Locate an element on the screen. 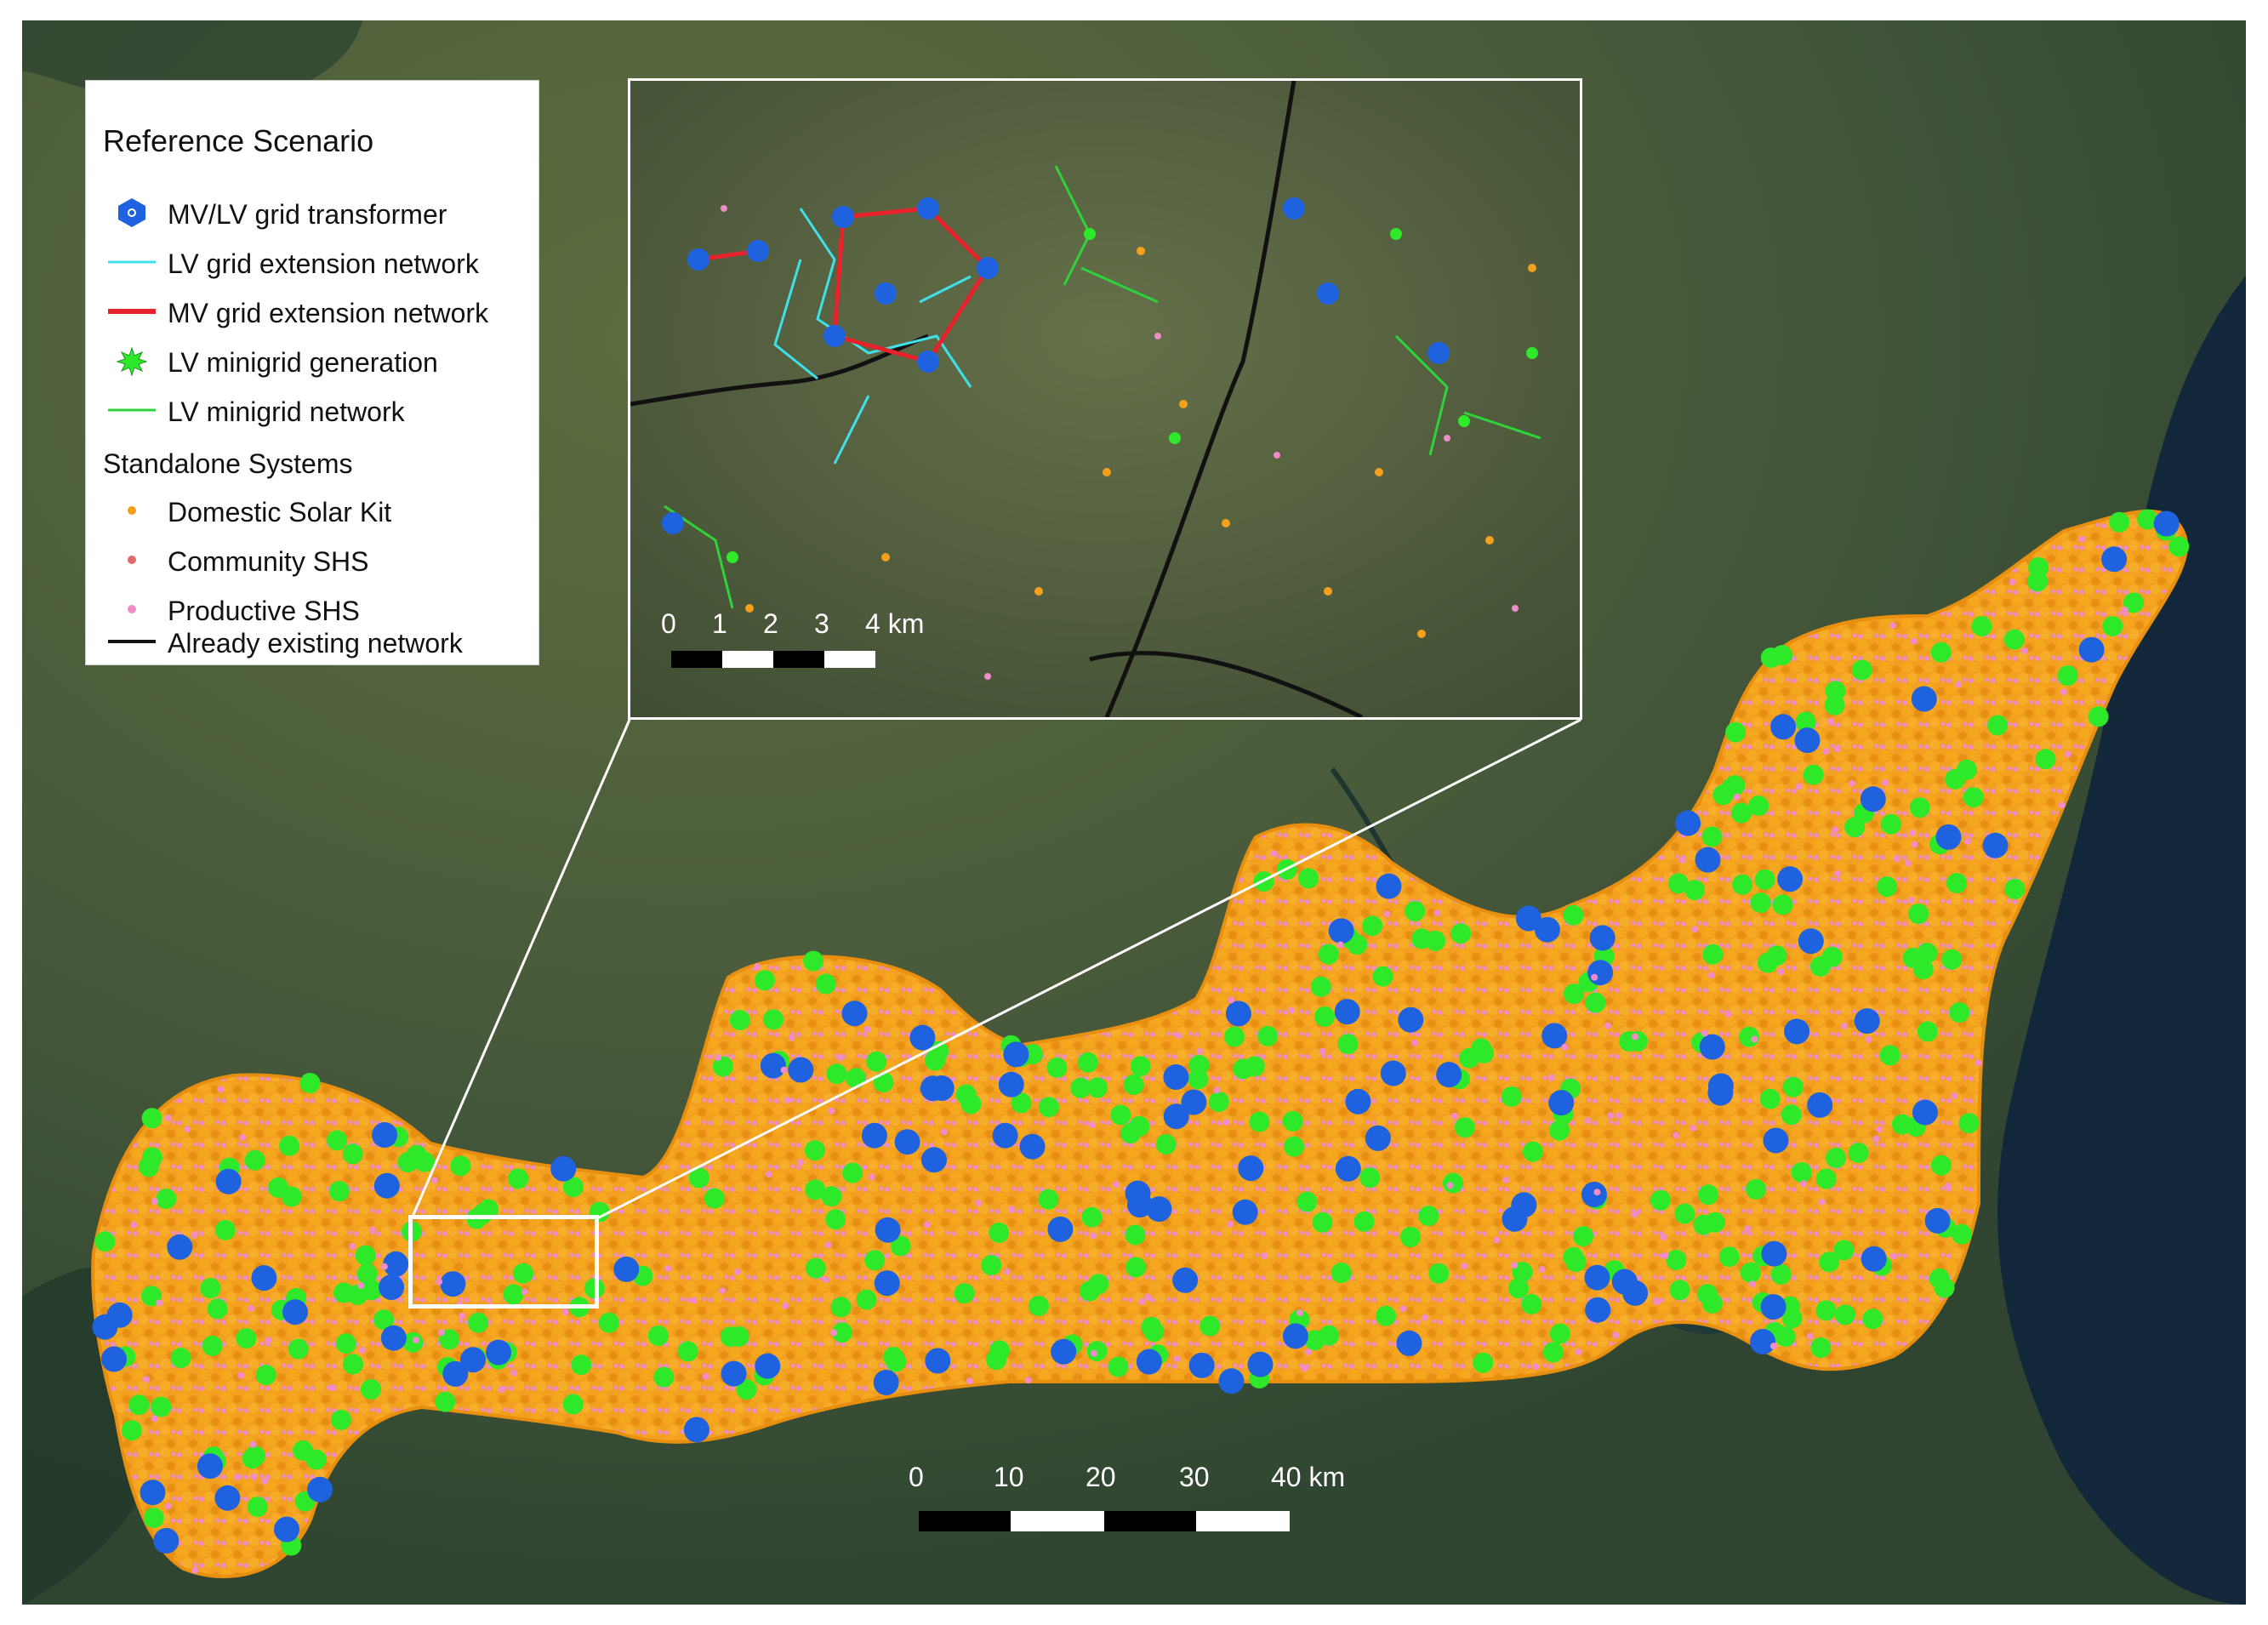 This screenshot has height=1625, width=2268. inset-transformers is located at coordinates (1056, 366).